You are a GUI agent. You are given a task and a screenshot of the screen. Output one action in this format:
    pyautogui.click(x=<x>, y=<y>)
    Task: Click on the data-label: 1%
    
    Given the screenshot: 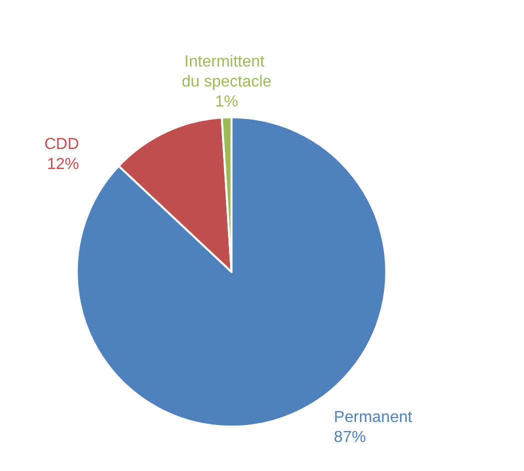 What is the action you would take?
    pyautogui.click(x=226, y=102)
    